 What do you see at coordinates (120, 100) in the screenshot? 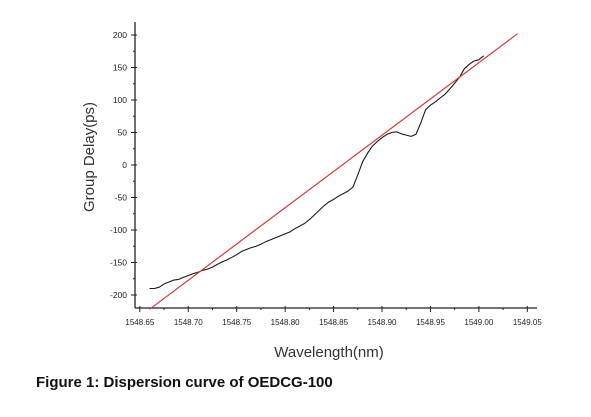
I see `y-tick-label: 100` at bounding box center [120, 100].